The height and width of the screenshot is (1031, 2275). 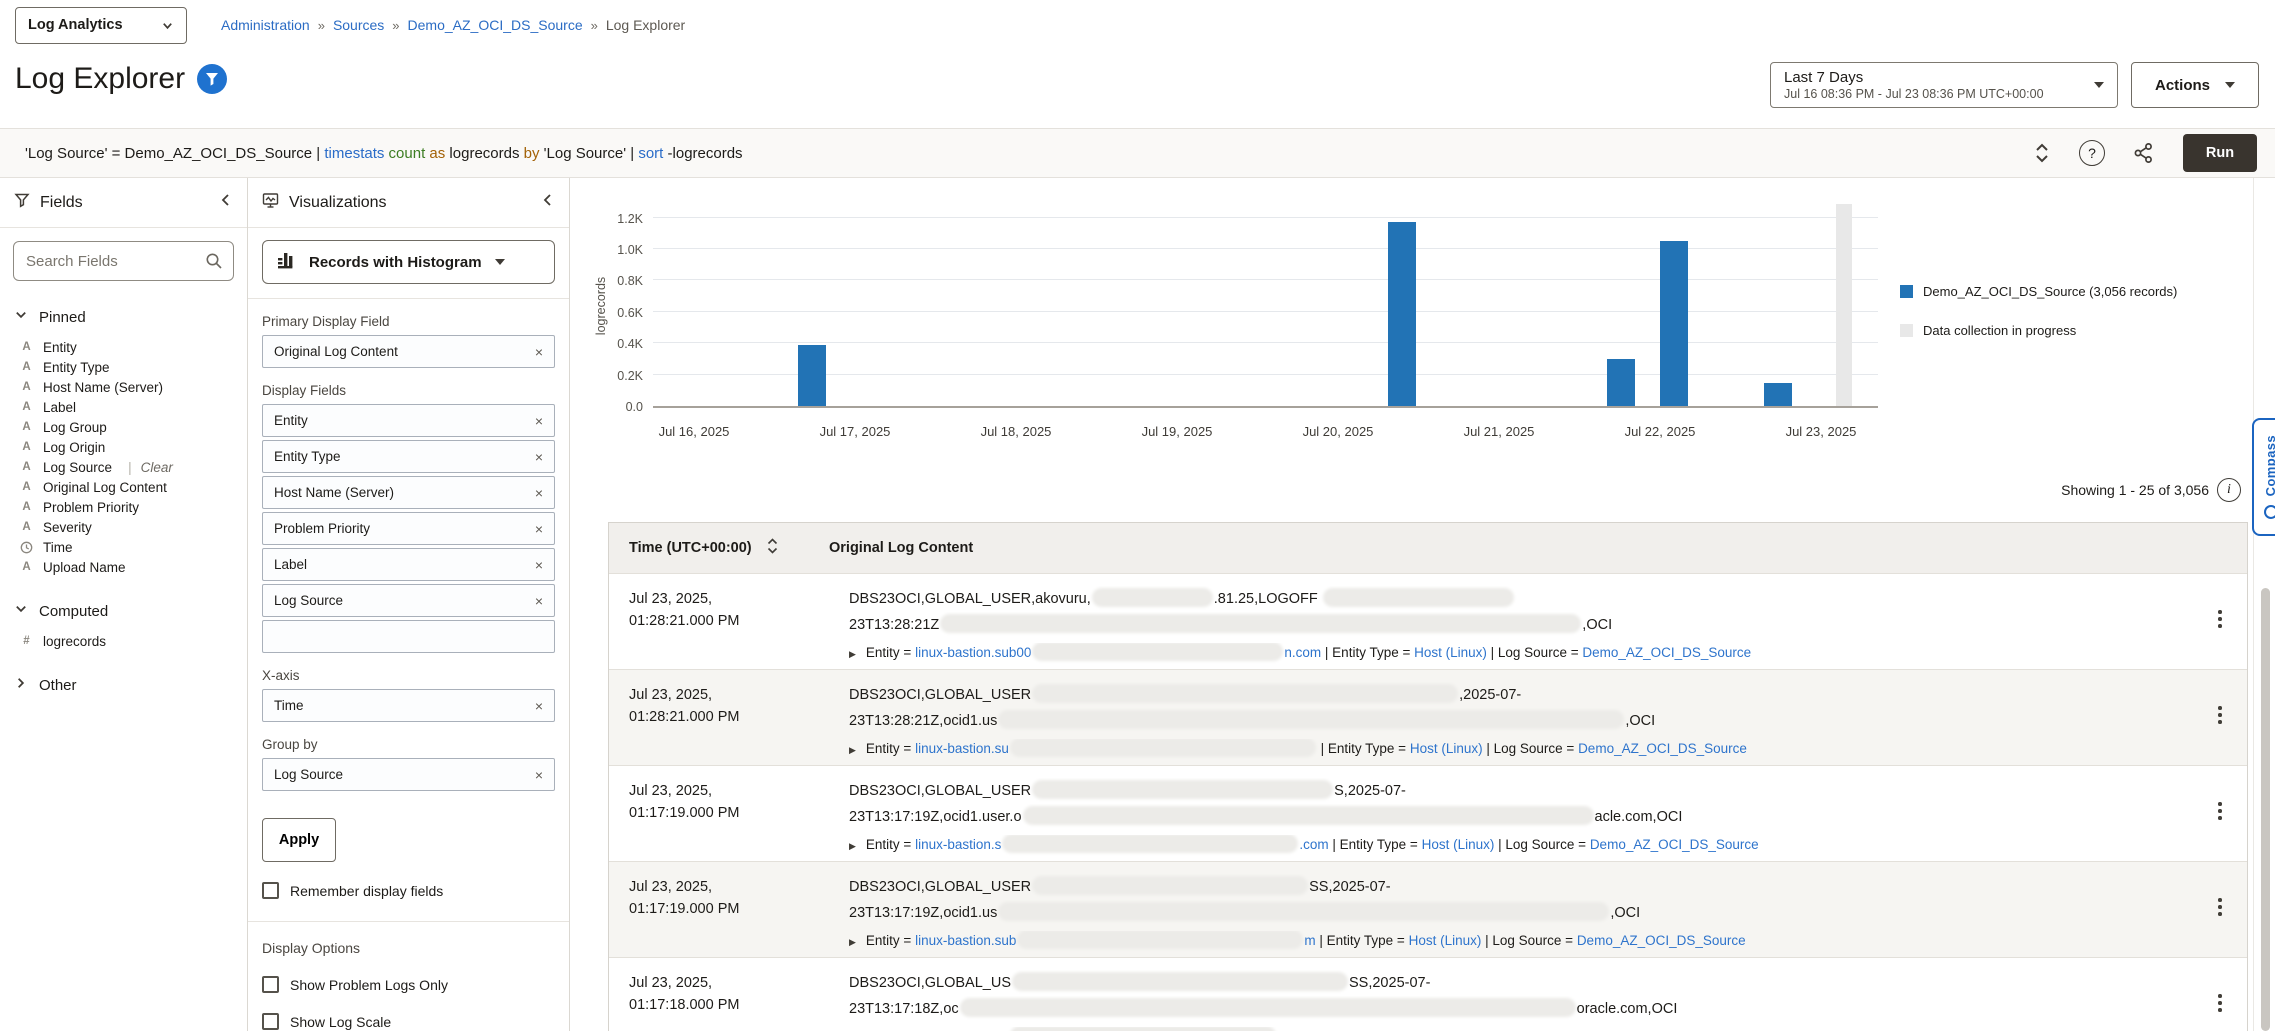 What do you see at coordinates (358, 25) in the screenshot?
I see `breadcrumb-item-sources: Sources` at bounding box center [358, 25].